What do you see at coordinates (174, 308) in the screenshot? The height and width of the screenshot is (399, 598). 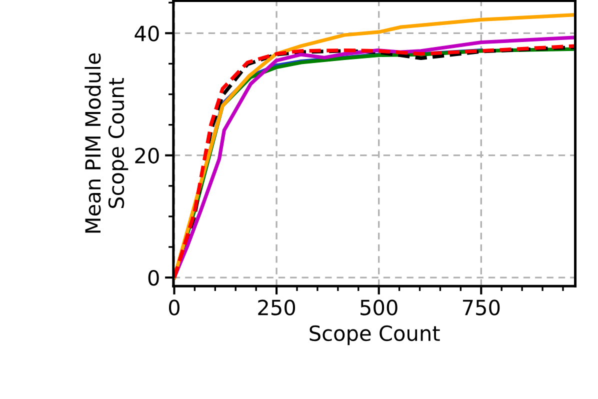 I see `x-tick-label: 0` at bounding box center [174, 308].